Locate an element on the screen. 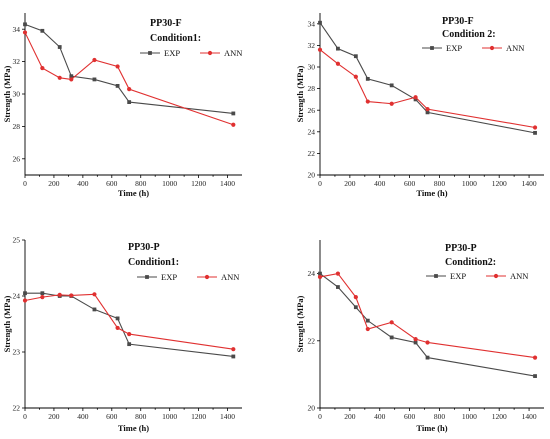 The width and height of the screenshot is (550, 439). panel-subtitle: Condition1: is located at coordinates (153, 262).